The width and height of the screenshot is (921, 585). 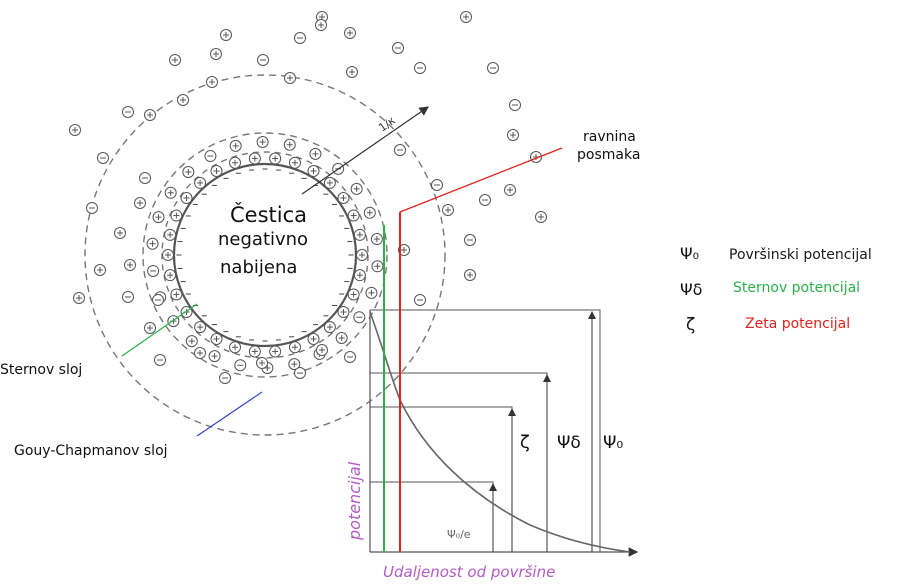 What do you see at coordinates (263, 239) in the screenshot?
I see `particle-subtitle-1: negativno` at bounding box center [263, 239].